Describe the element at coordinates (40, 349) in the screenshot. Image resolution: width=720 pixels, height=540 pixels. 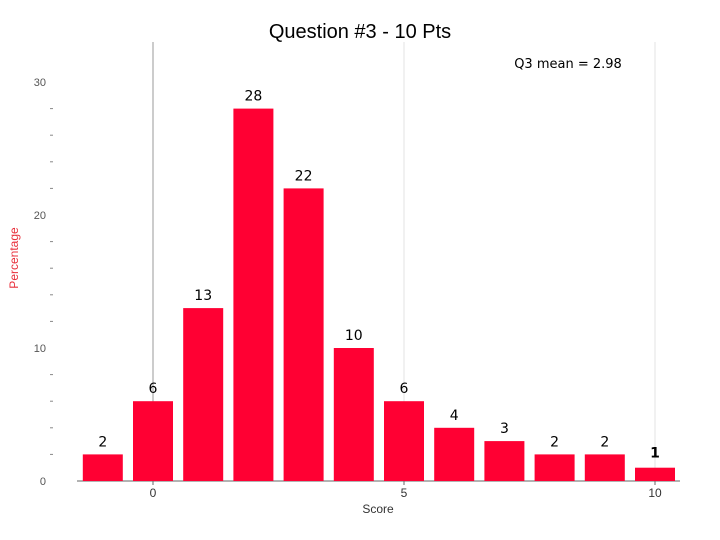
I see `y-tick-label: 10` at that location.